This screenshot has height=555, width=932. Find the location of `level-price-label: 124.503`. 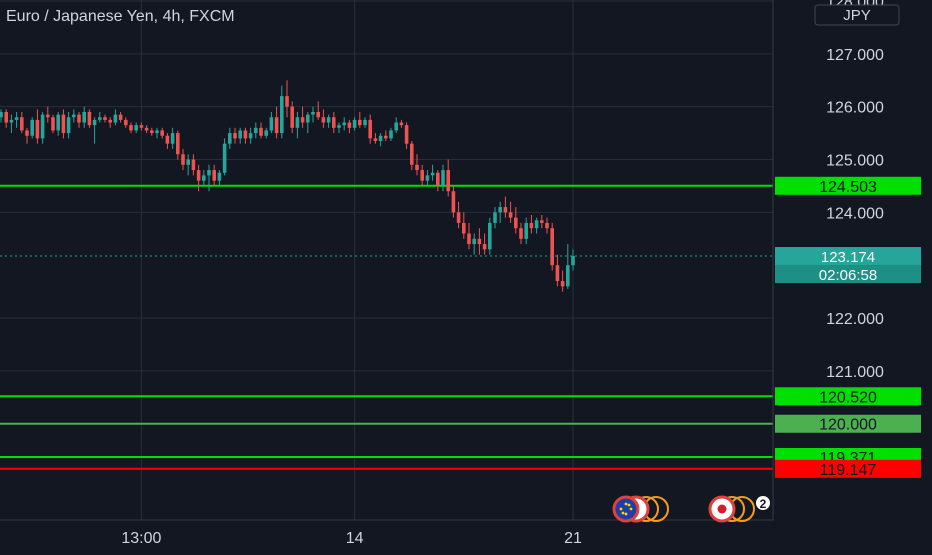

level-price-label: 124.503 is located at coordinates (848, 187).